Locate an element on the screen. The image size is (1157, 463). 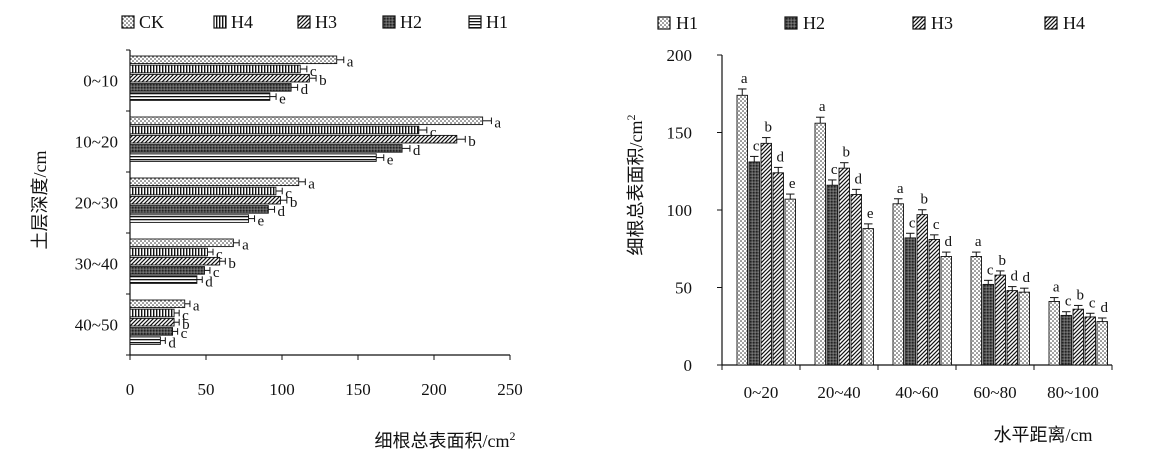
x-tick-label: 0 is located at coordinates (130, 389).